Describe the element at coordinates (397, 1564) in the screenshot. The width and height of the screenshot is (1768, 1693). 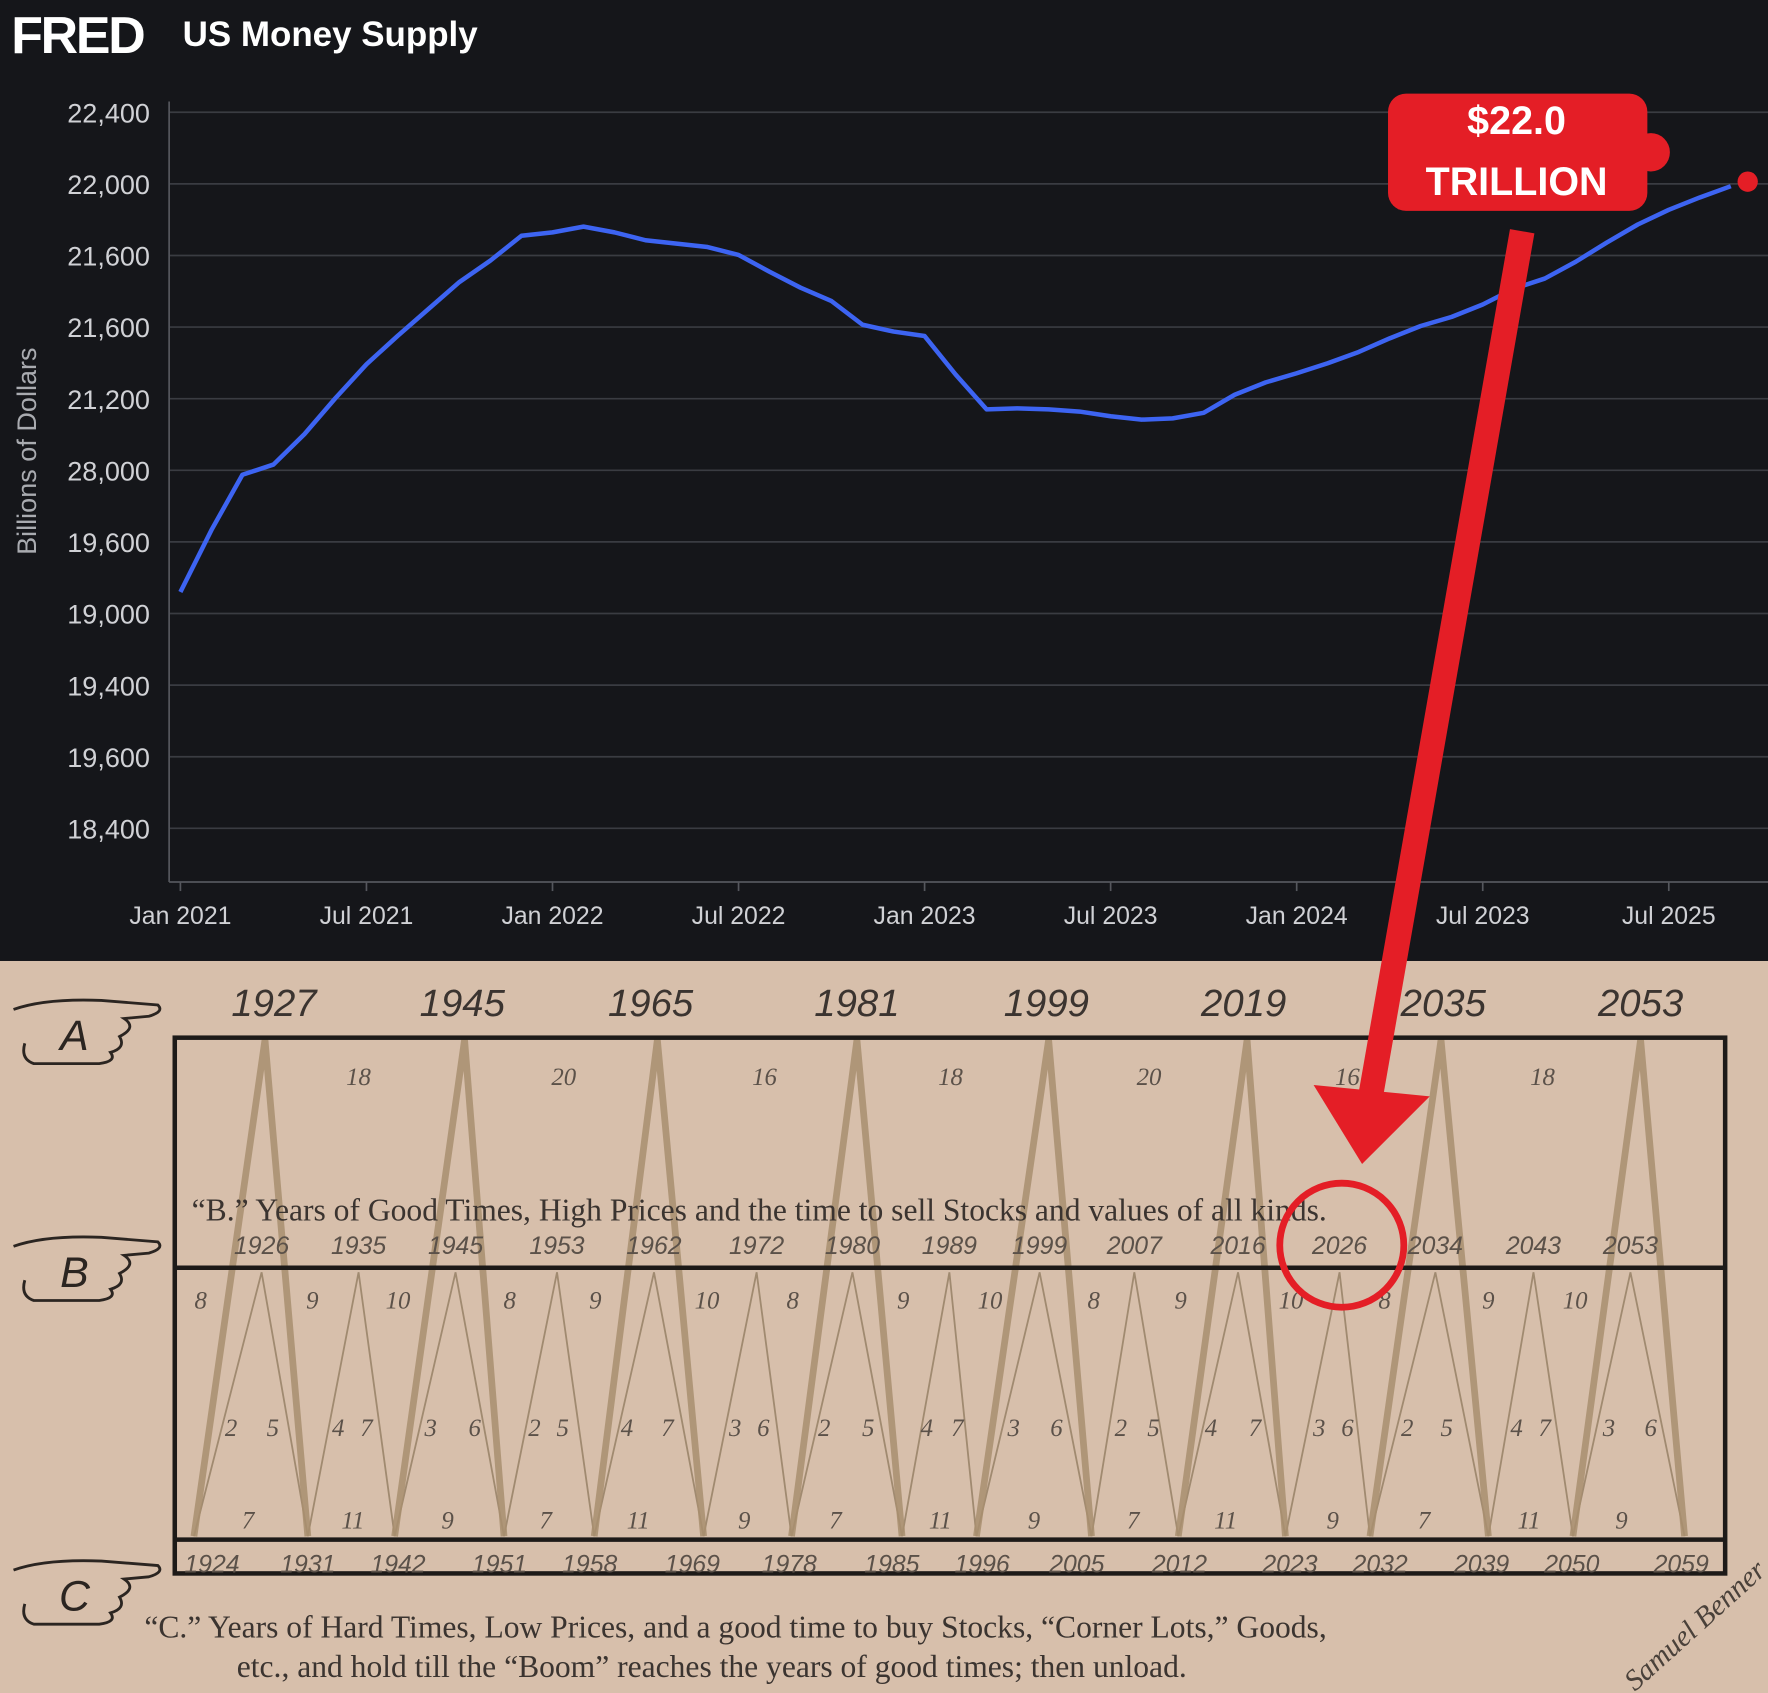
I see `c-year: 1942` at that location.